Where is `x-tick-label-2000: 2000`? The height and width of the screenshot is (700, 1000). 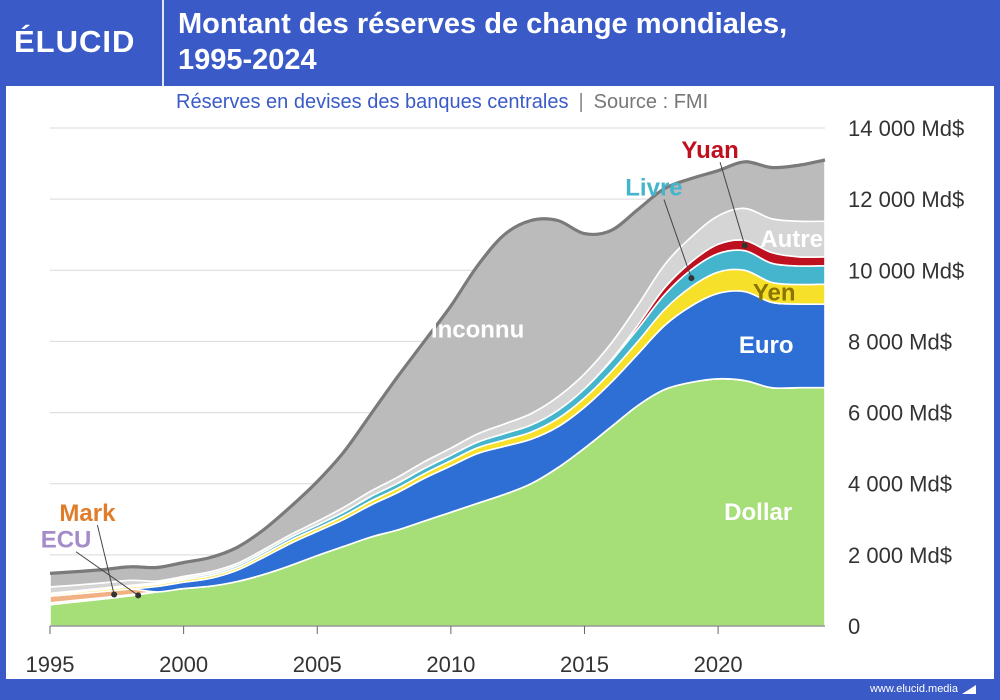
x-tick-label-2000: 2000 is located at coordinates (183, 664).